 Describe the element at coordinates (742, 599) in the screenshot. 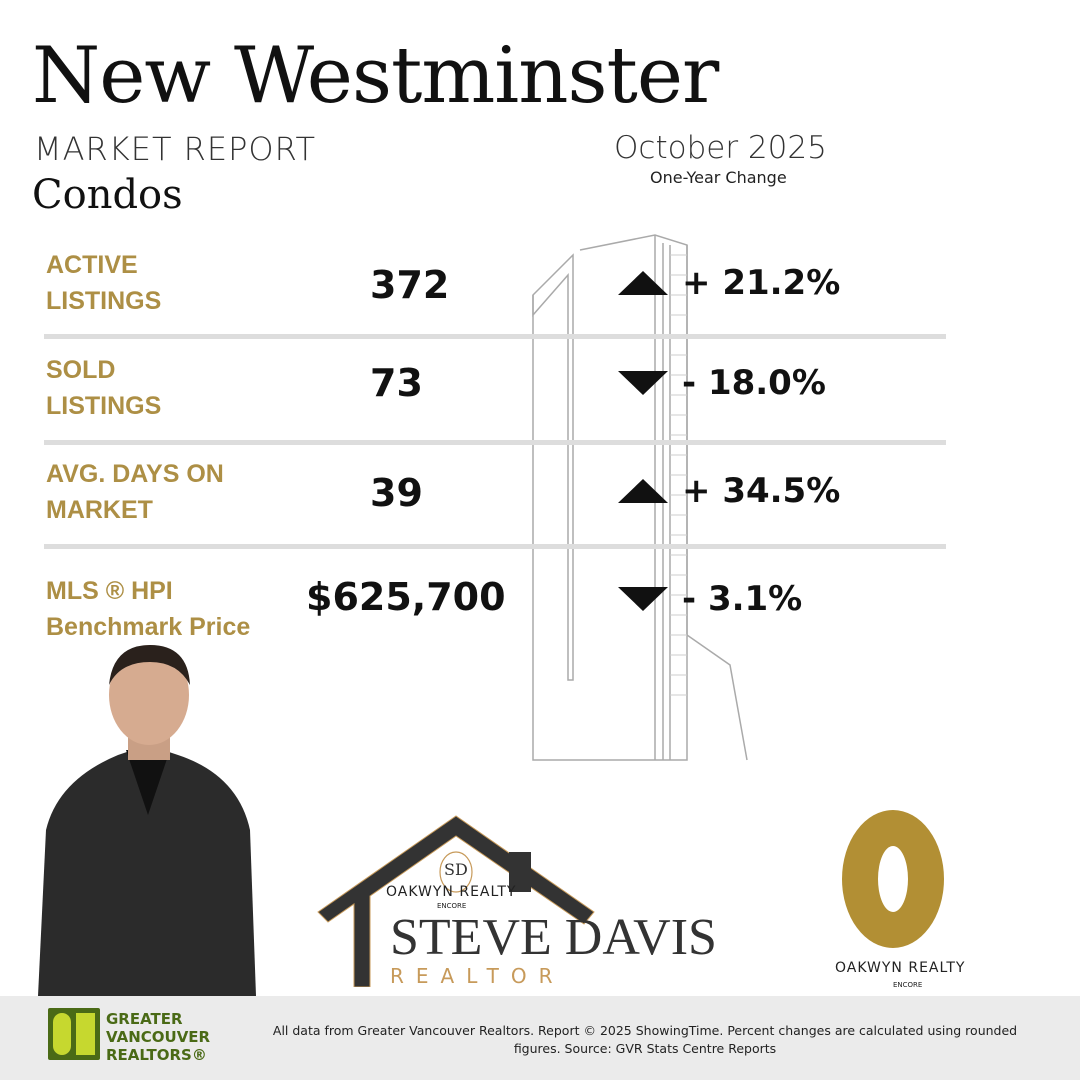

I see `change-value: - 3.1%` at that location.